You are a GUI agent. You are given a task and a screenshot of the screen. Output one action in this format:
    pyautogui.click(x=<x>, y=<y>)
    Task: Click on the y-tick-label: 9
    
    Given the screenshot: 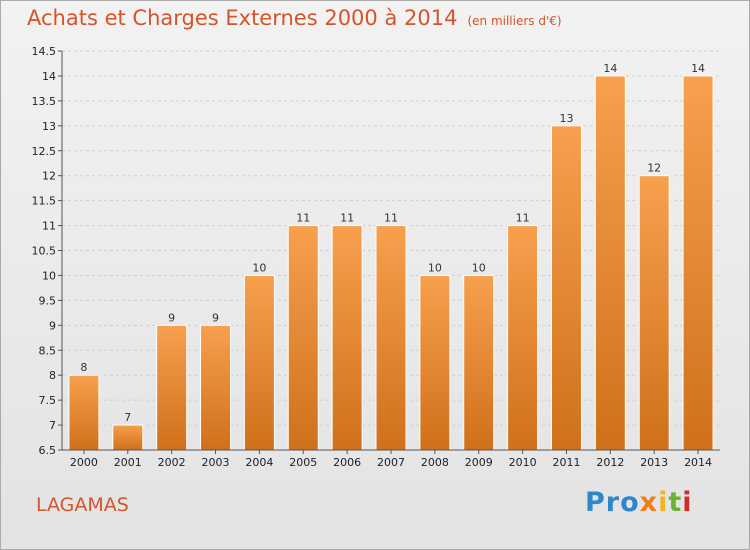 What is the action you would take?
    pyautogui.click(x=52, y=325)
    